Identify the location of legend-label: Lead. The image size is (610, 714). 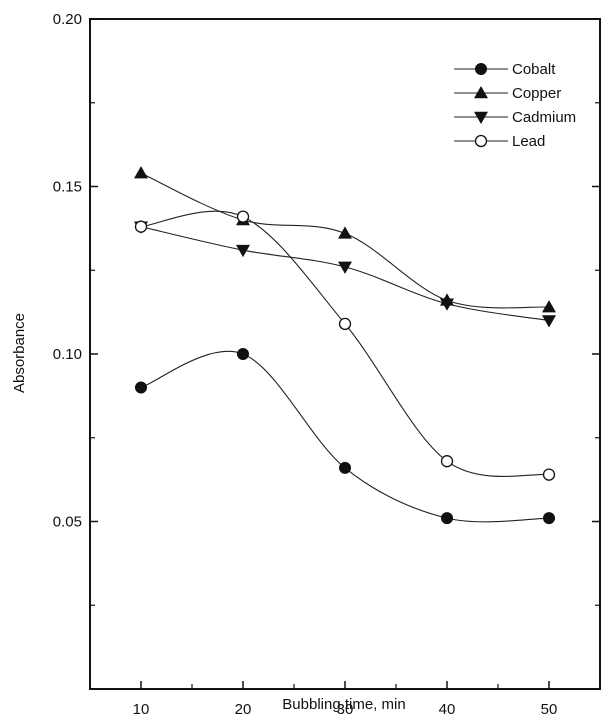
(528, 141).